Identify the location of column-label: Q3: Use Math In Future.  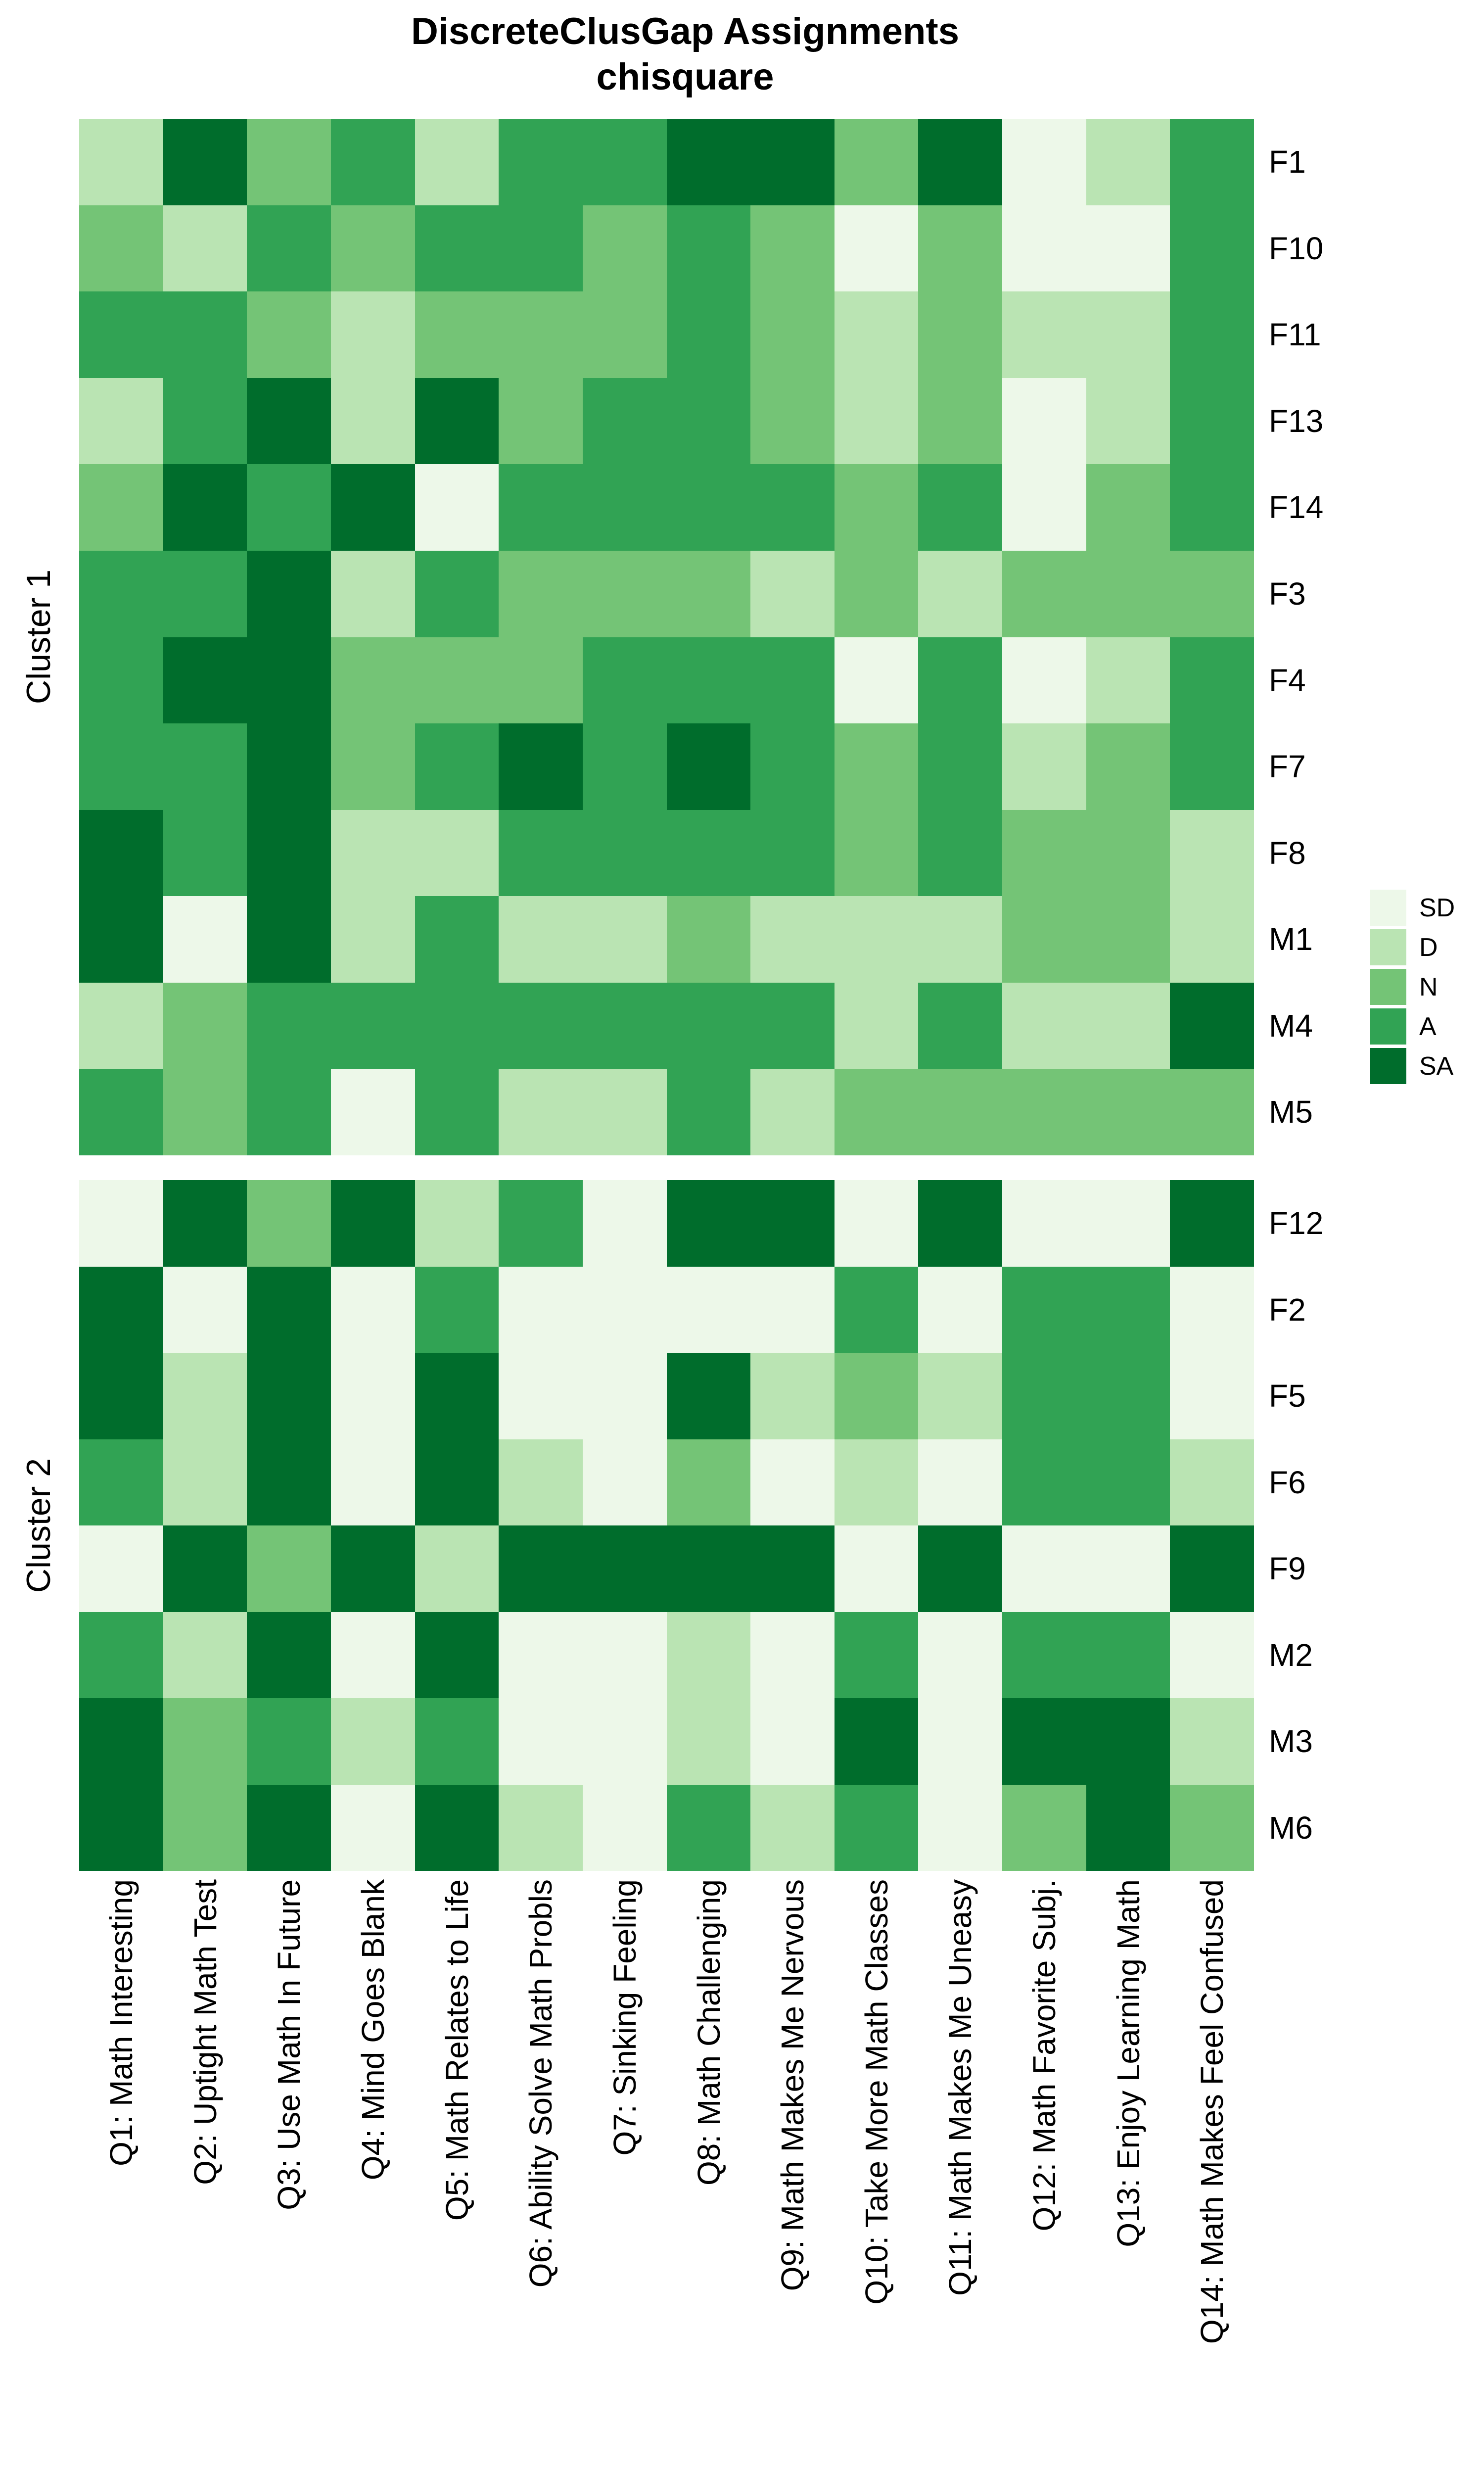
(289, 2045).